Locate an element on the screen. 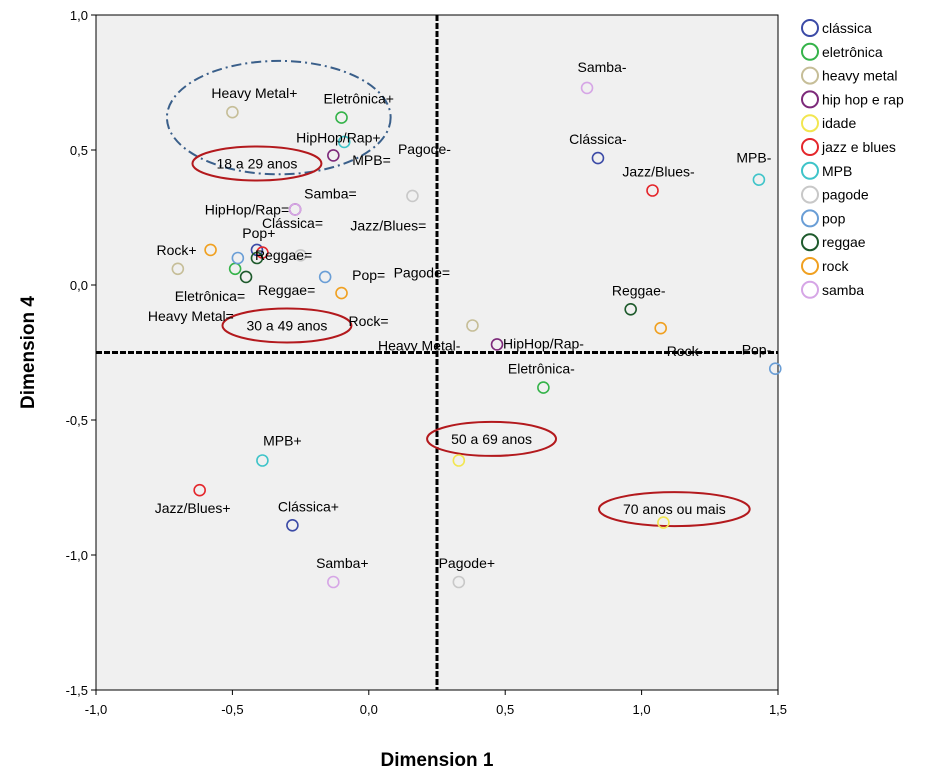 The width and height of the screenshot is (941, 772). point-label: Clássica+ is located at coordinates (308, 506).